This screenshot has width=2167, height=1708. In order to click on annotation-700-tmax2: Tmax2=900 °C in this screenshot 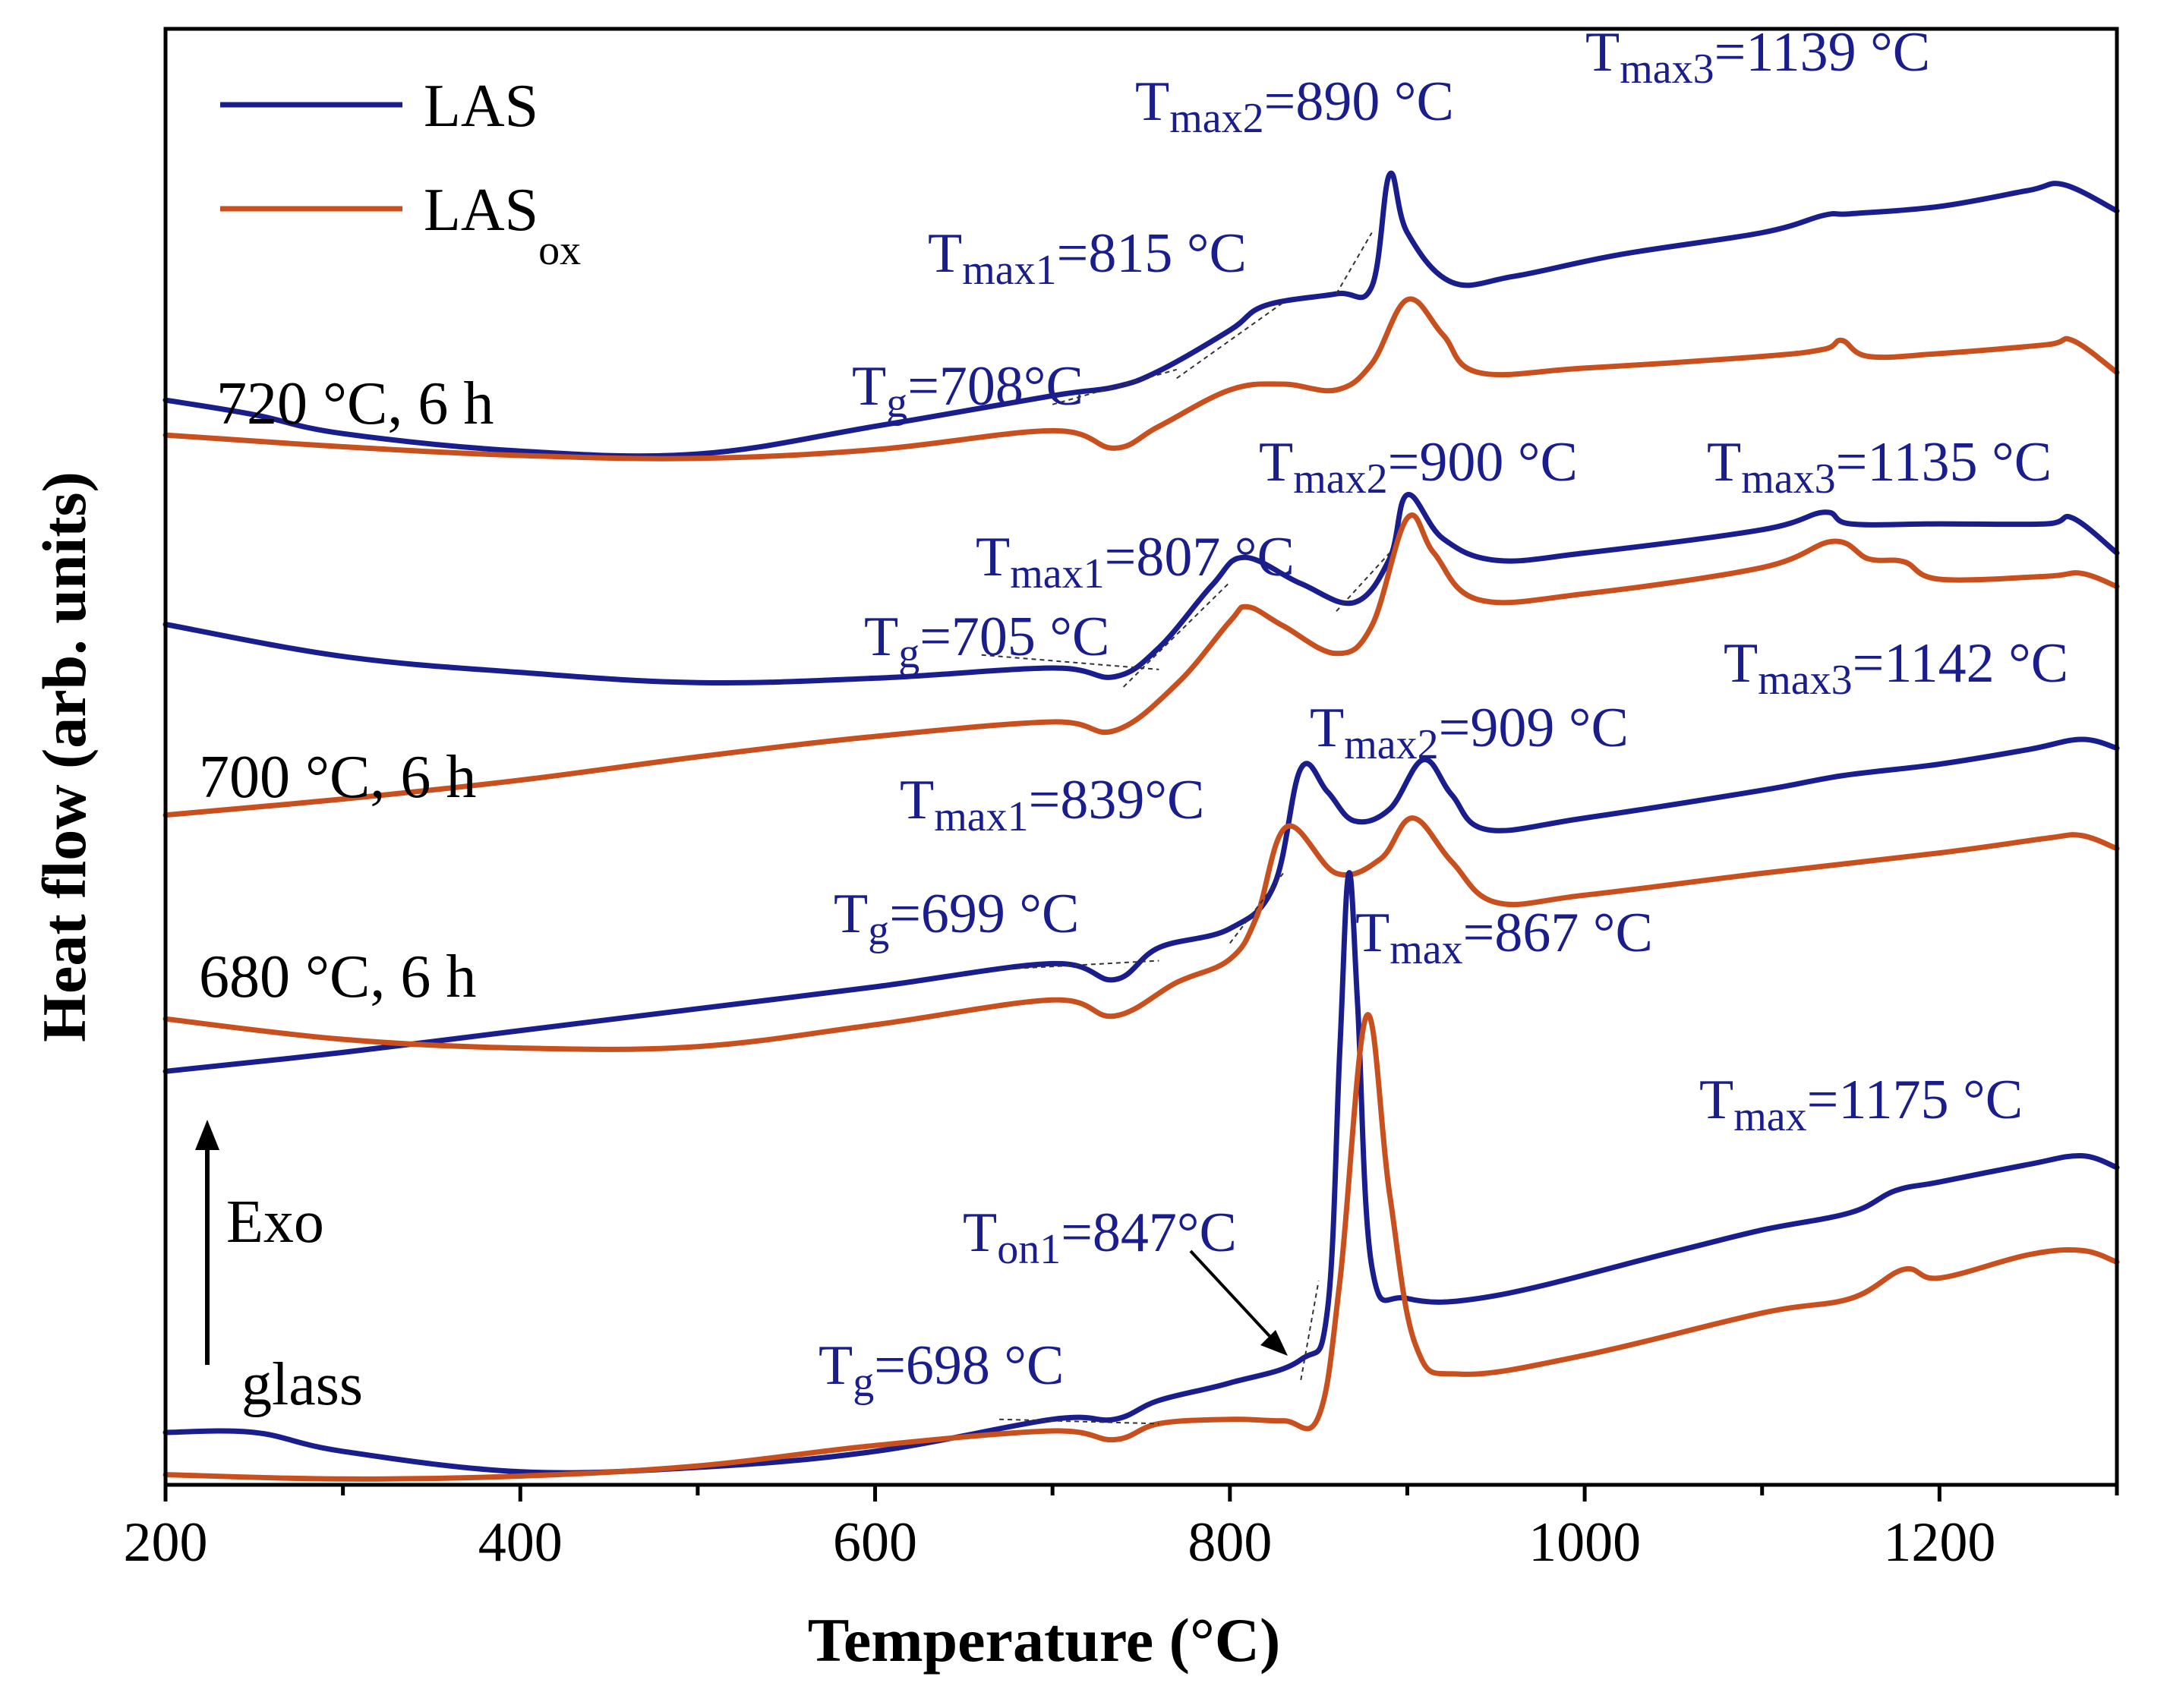, I will do `click(1418, 467)`.